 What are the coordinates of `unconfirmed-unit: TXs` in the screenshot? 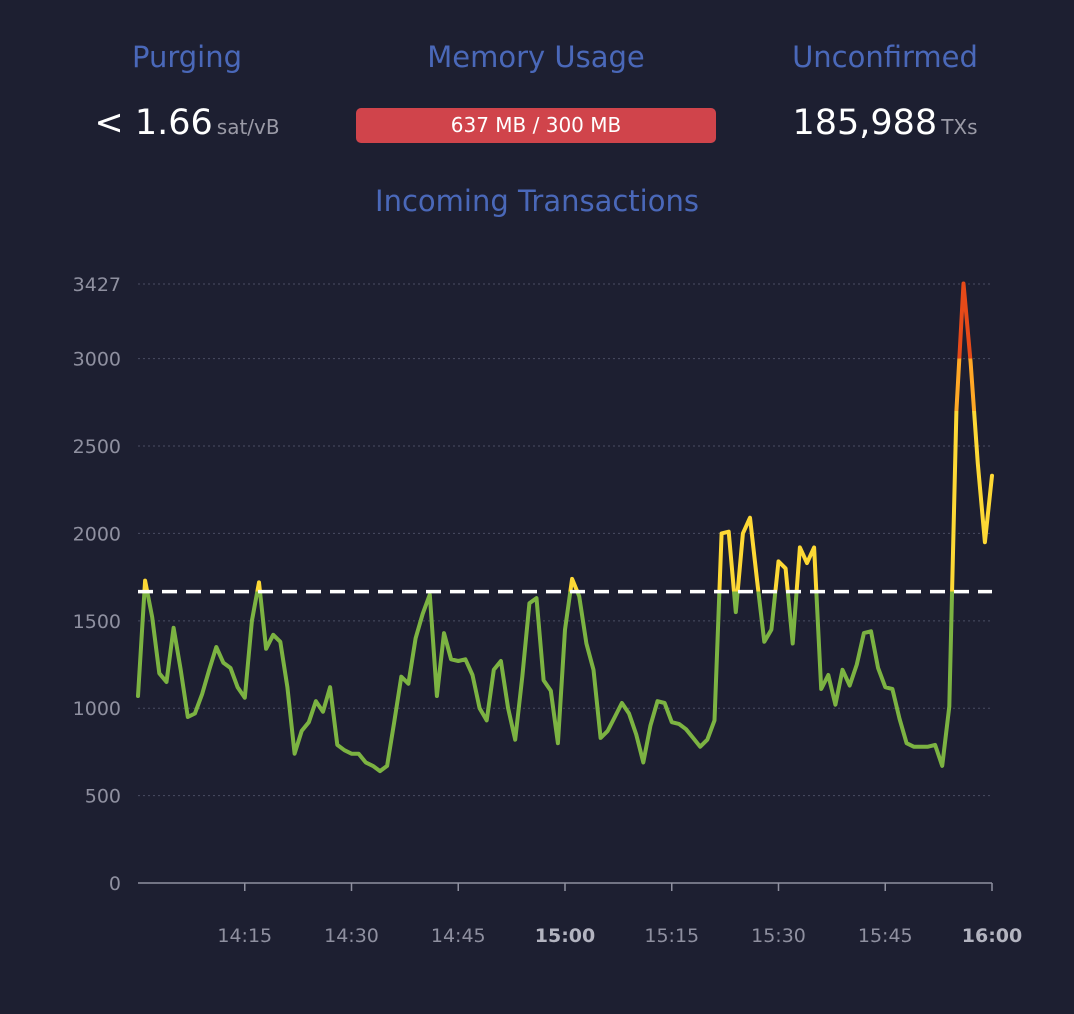 It's located at (959, 127).